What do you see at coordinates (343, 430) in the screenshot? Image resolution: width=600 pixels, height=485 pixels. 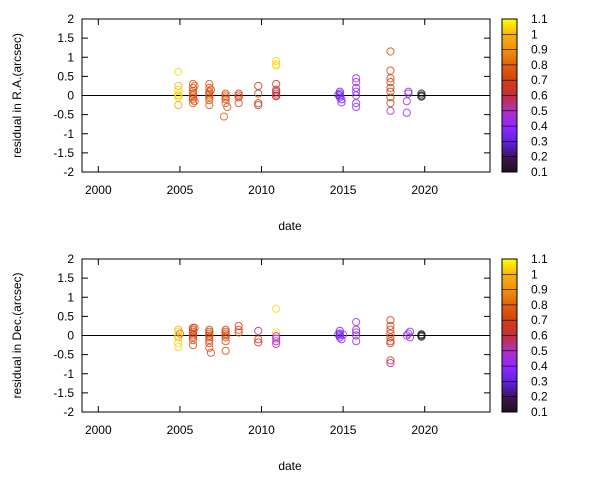 I see `x-tick-label: 2015` at bounding box center [343, 430].